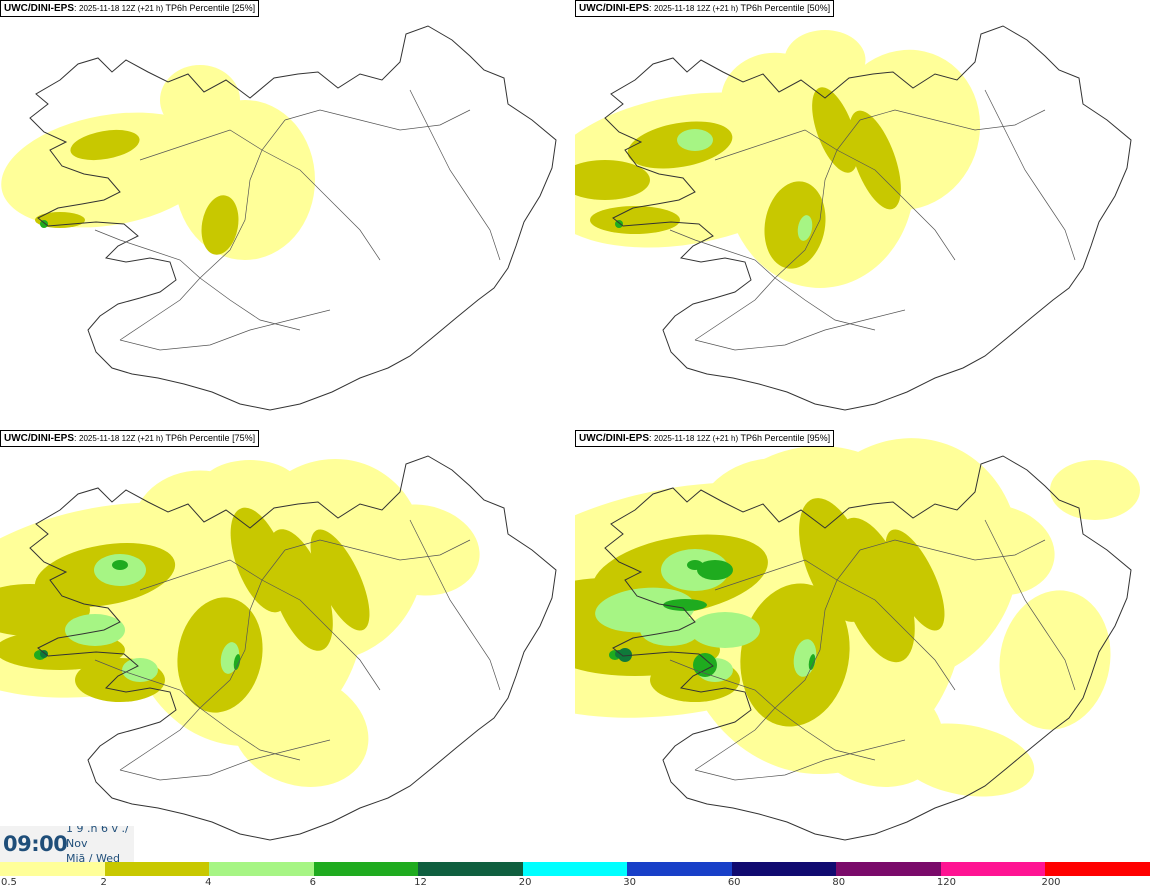 This screenshot has width=1150, height=891. What do you see at coordinates (819, 8) in the screenshot?
I see `percentile-label: [50%]` at bounding box center [819, 8].